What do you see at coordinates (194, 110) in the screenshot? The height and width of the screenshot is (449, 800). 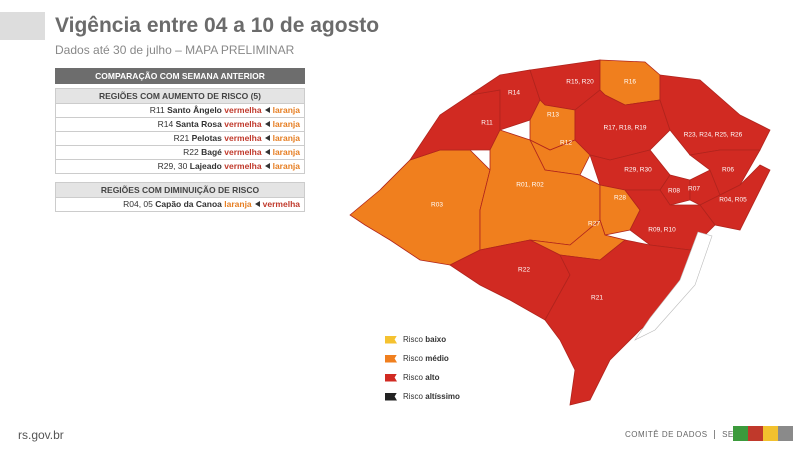 I see `region-name: Santo Ângelo` at bounding box center [194, 110].